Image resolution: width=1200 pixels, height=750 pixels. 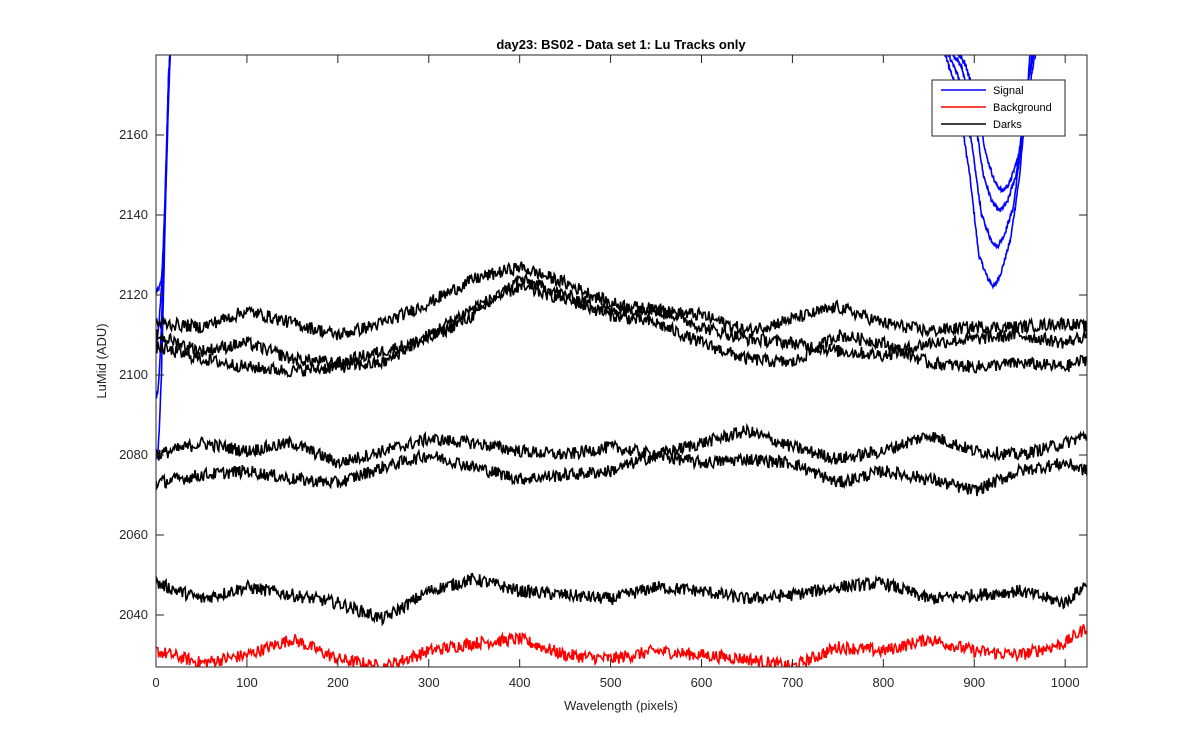 What do you see at coordinates (1007, 125) in the screenshot?
I see `legend-label-darks: Darks` at bounding box center [1007, 125].